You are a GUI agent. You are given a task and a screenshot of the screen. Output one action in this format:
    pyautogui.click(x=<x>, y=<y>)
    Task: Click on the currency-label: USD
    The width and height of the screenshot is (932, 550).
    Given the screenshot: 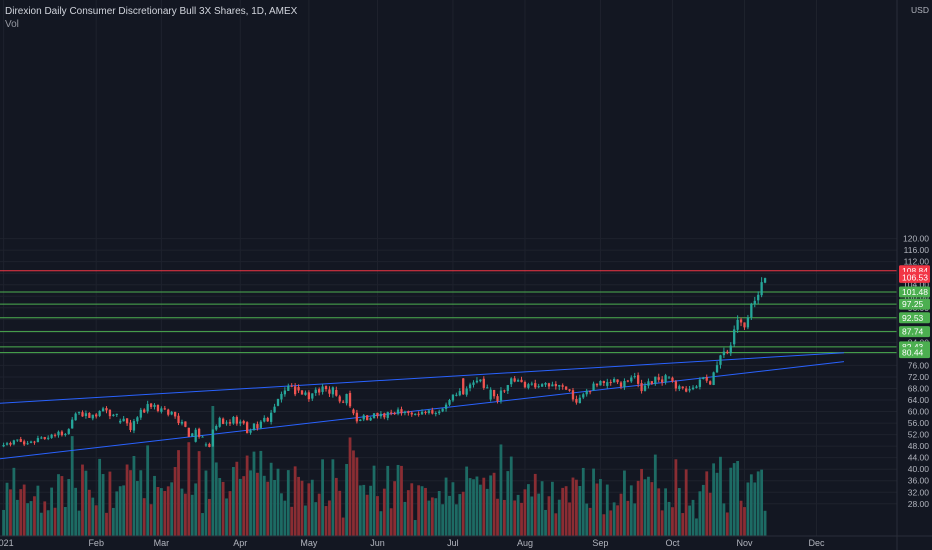 What is the action you would take?
    pyautogui.click(x=920, y=10)
    